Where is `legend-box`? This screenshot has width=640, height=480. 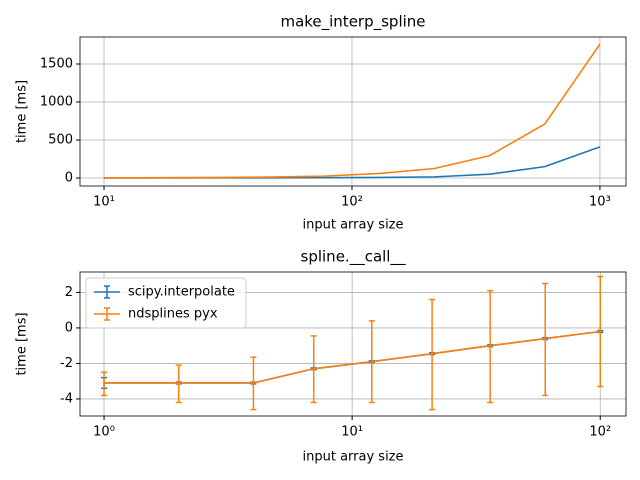 legend-box is located at coordinates (166, 303).